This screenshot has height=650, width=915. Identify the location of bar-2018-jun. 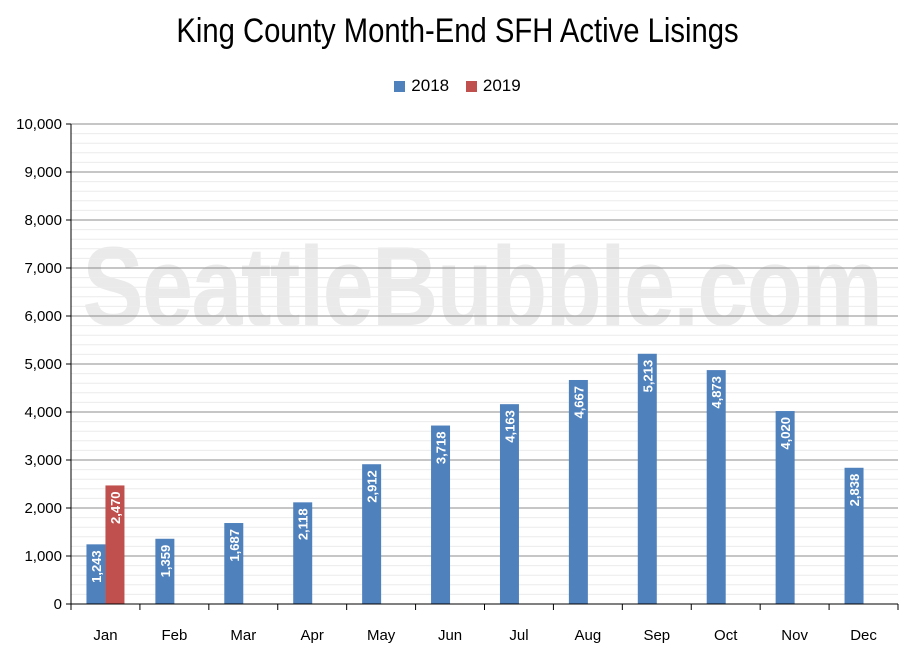
(441, 514).